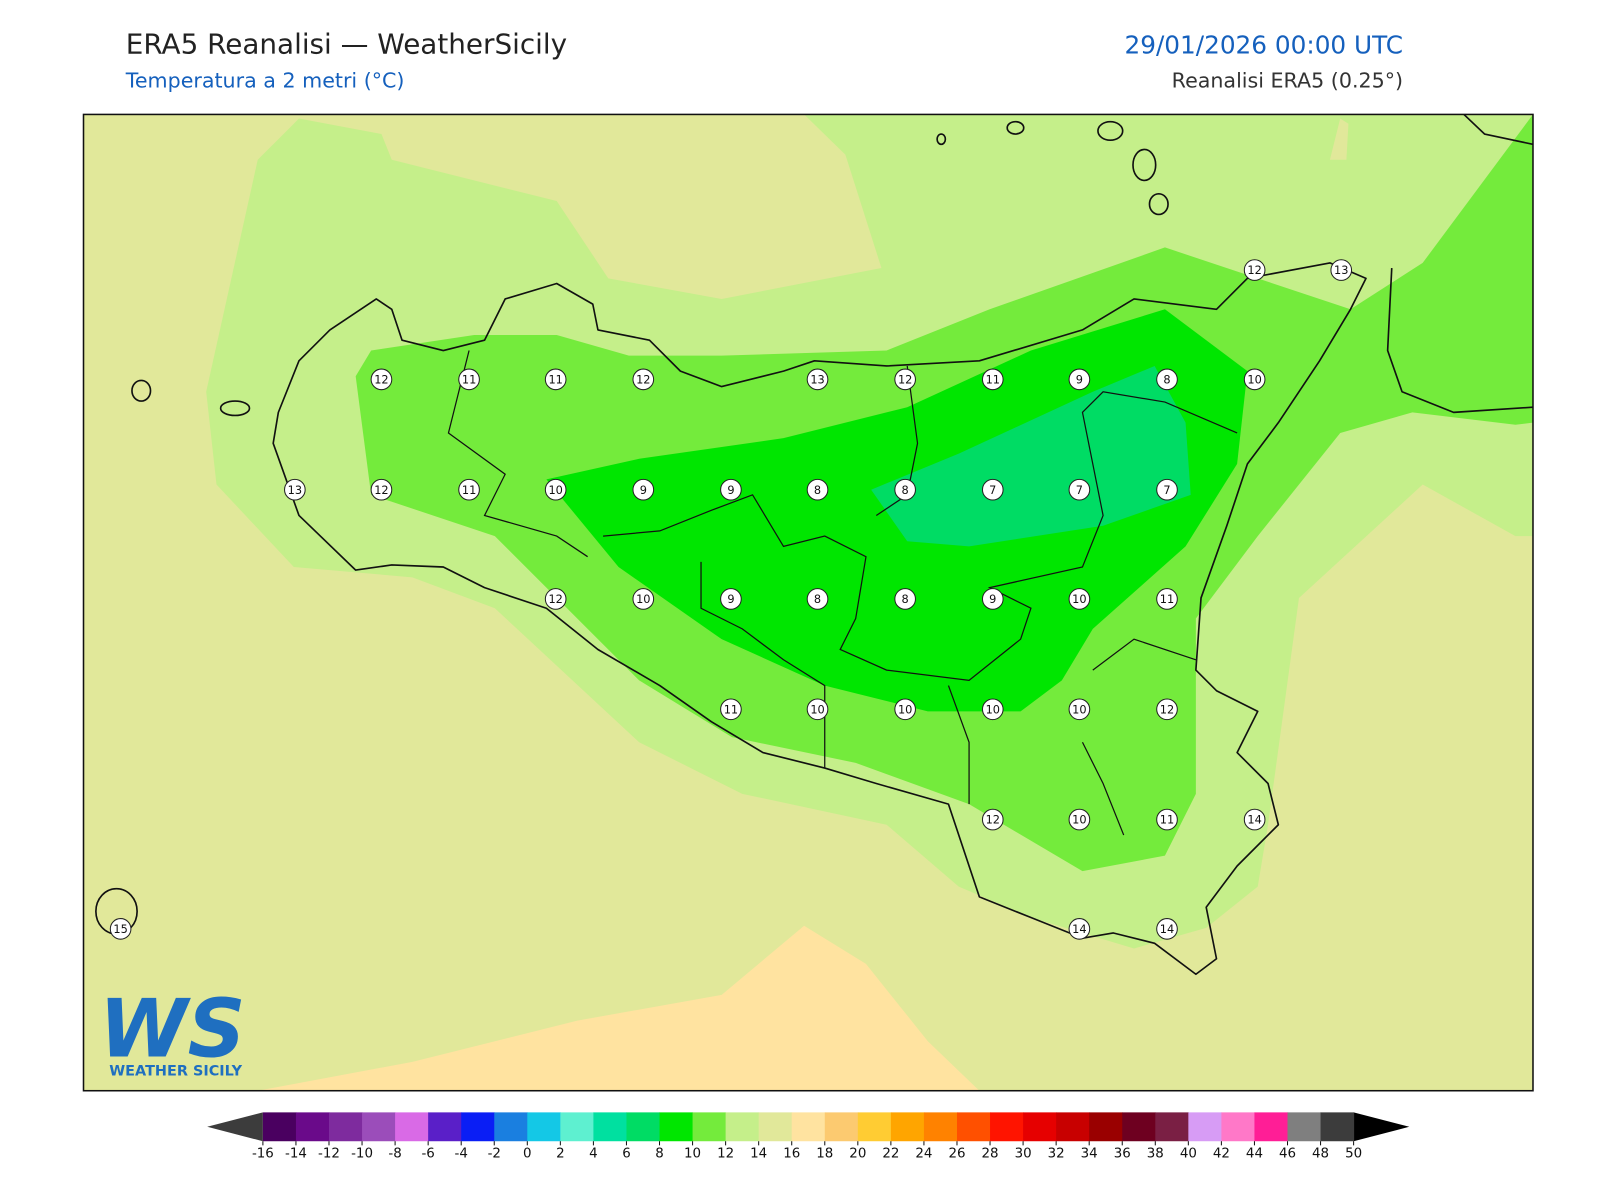  What do you see at coordinates (1056, 1154) in the screenshot?
I see `colorbar-tick-label: 32` at bounding box center [1056, 1154].